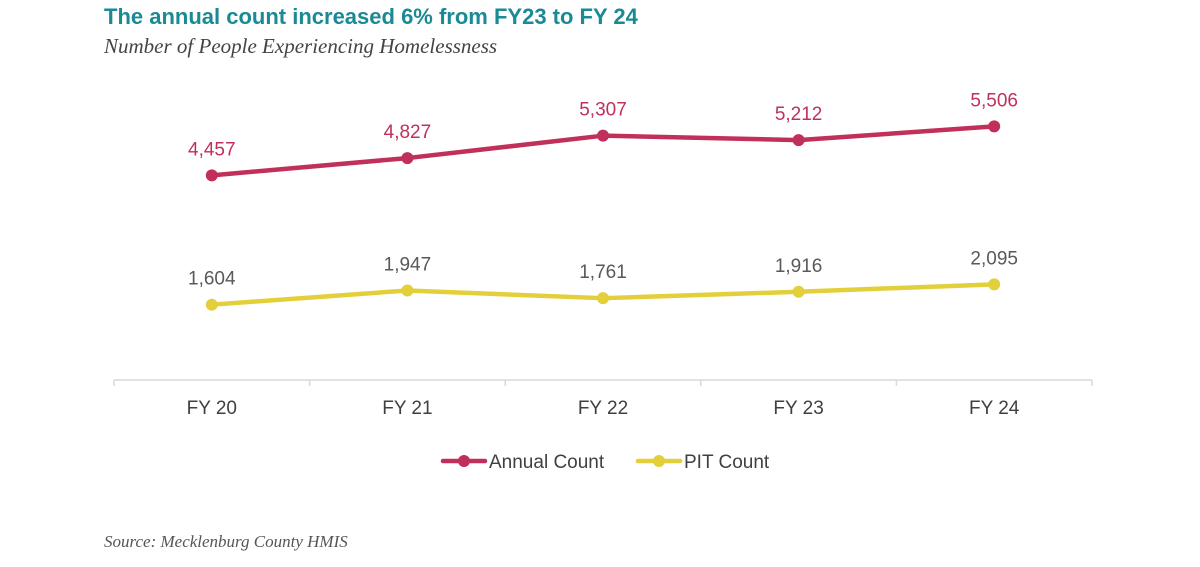 This screenshot has height=567, width=1200. What do you see at coordinates (994, 100) in the screenshot?
I see `data-label: 5,506` at bounding box center [994, 100].